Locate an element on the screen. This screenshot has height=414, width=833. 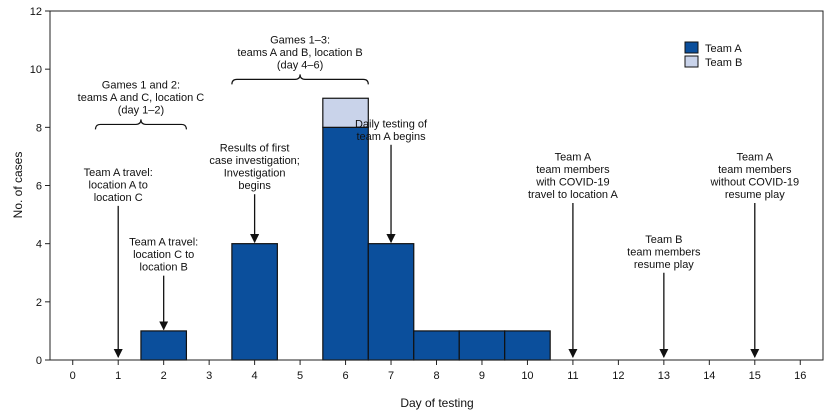
y-tick-label: 12 is located at coordinates (36, 12).